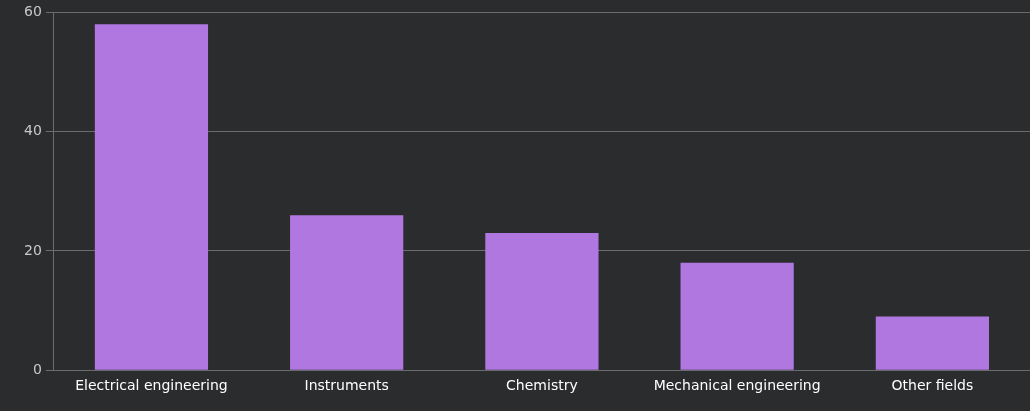 The image size is (1030, 411). I want to click on x-tick-label: Mechanical engineering, so click(737, 385).